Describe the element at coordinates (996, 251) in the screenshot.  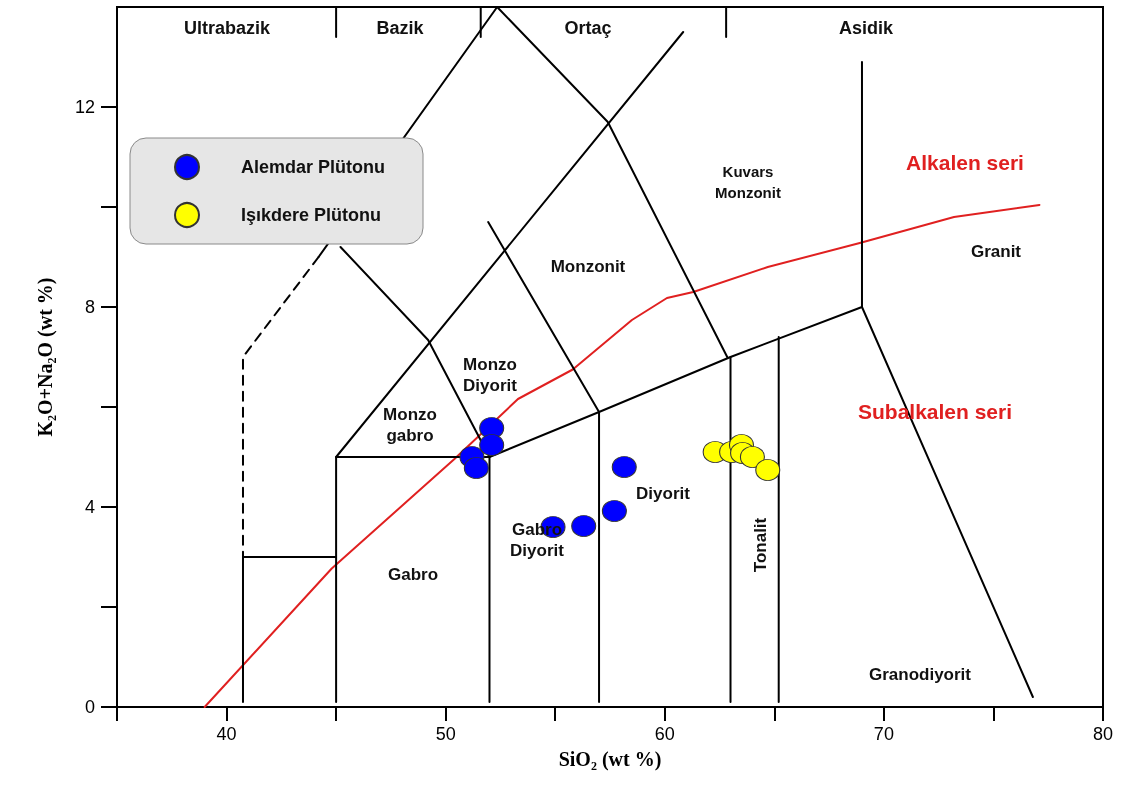
I see `annotation: Granit` at that location.